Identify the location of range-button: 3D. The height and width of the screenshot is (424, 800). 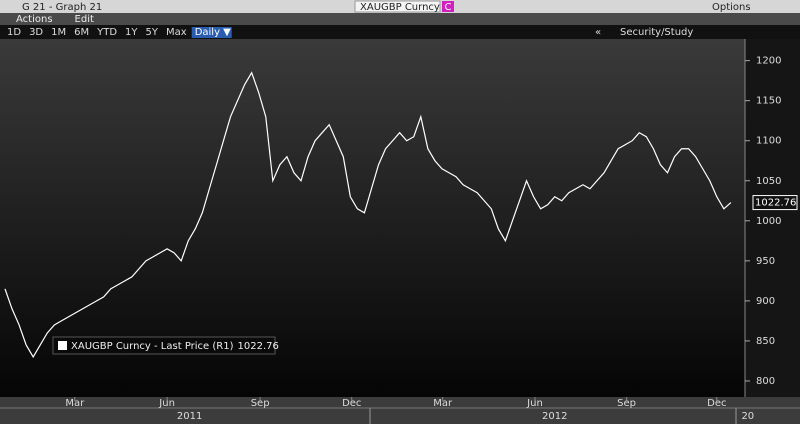
(36, 32).